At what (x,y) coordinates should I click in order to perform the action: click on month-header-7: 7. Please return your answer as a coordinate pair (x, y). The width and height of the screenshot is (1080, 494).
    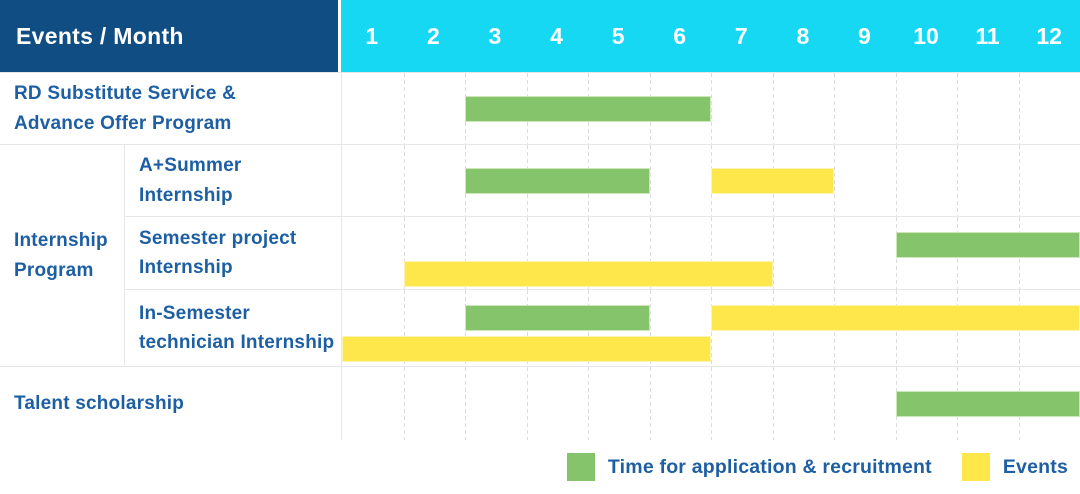
    Looking at the image, I should click on (741, 35).